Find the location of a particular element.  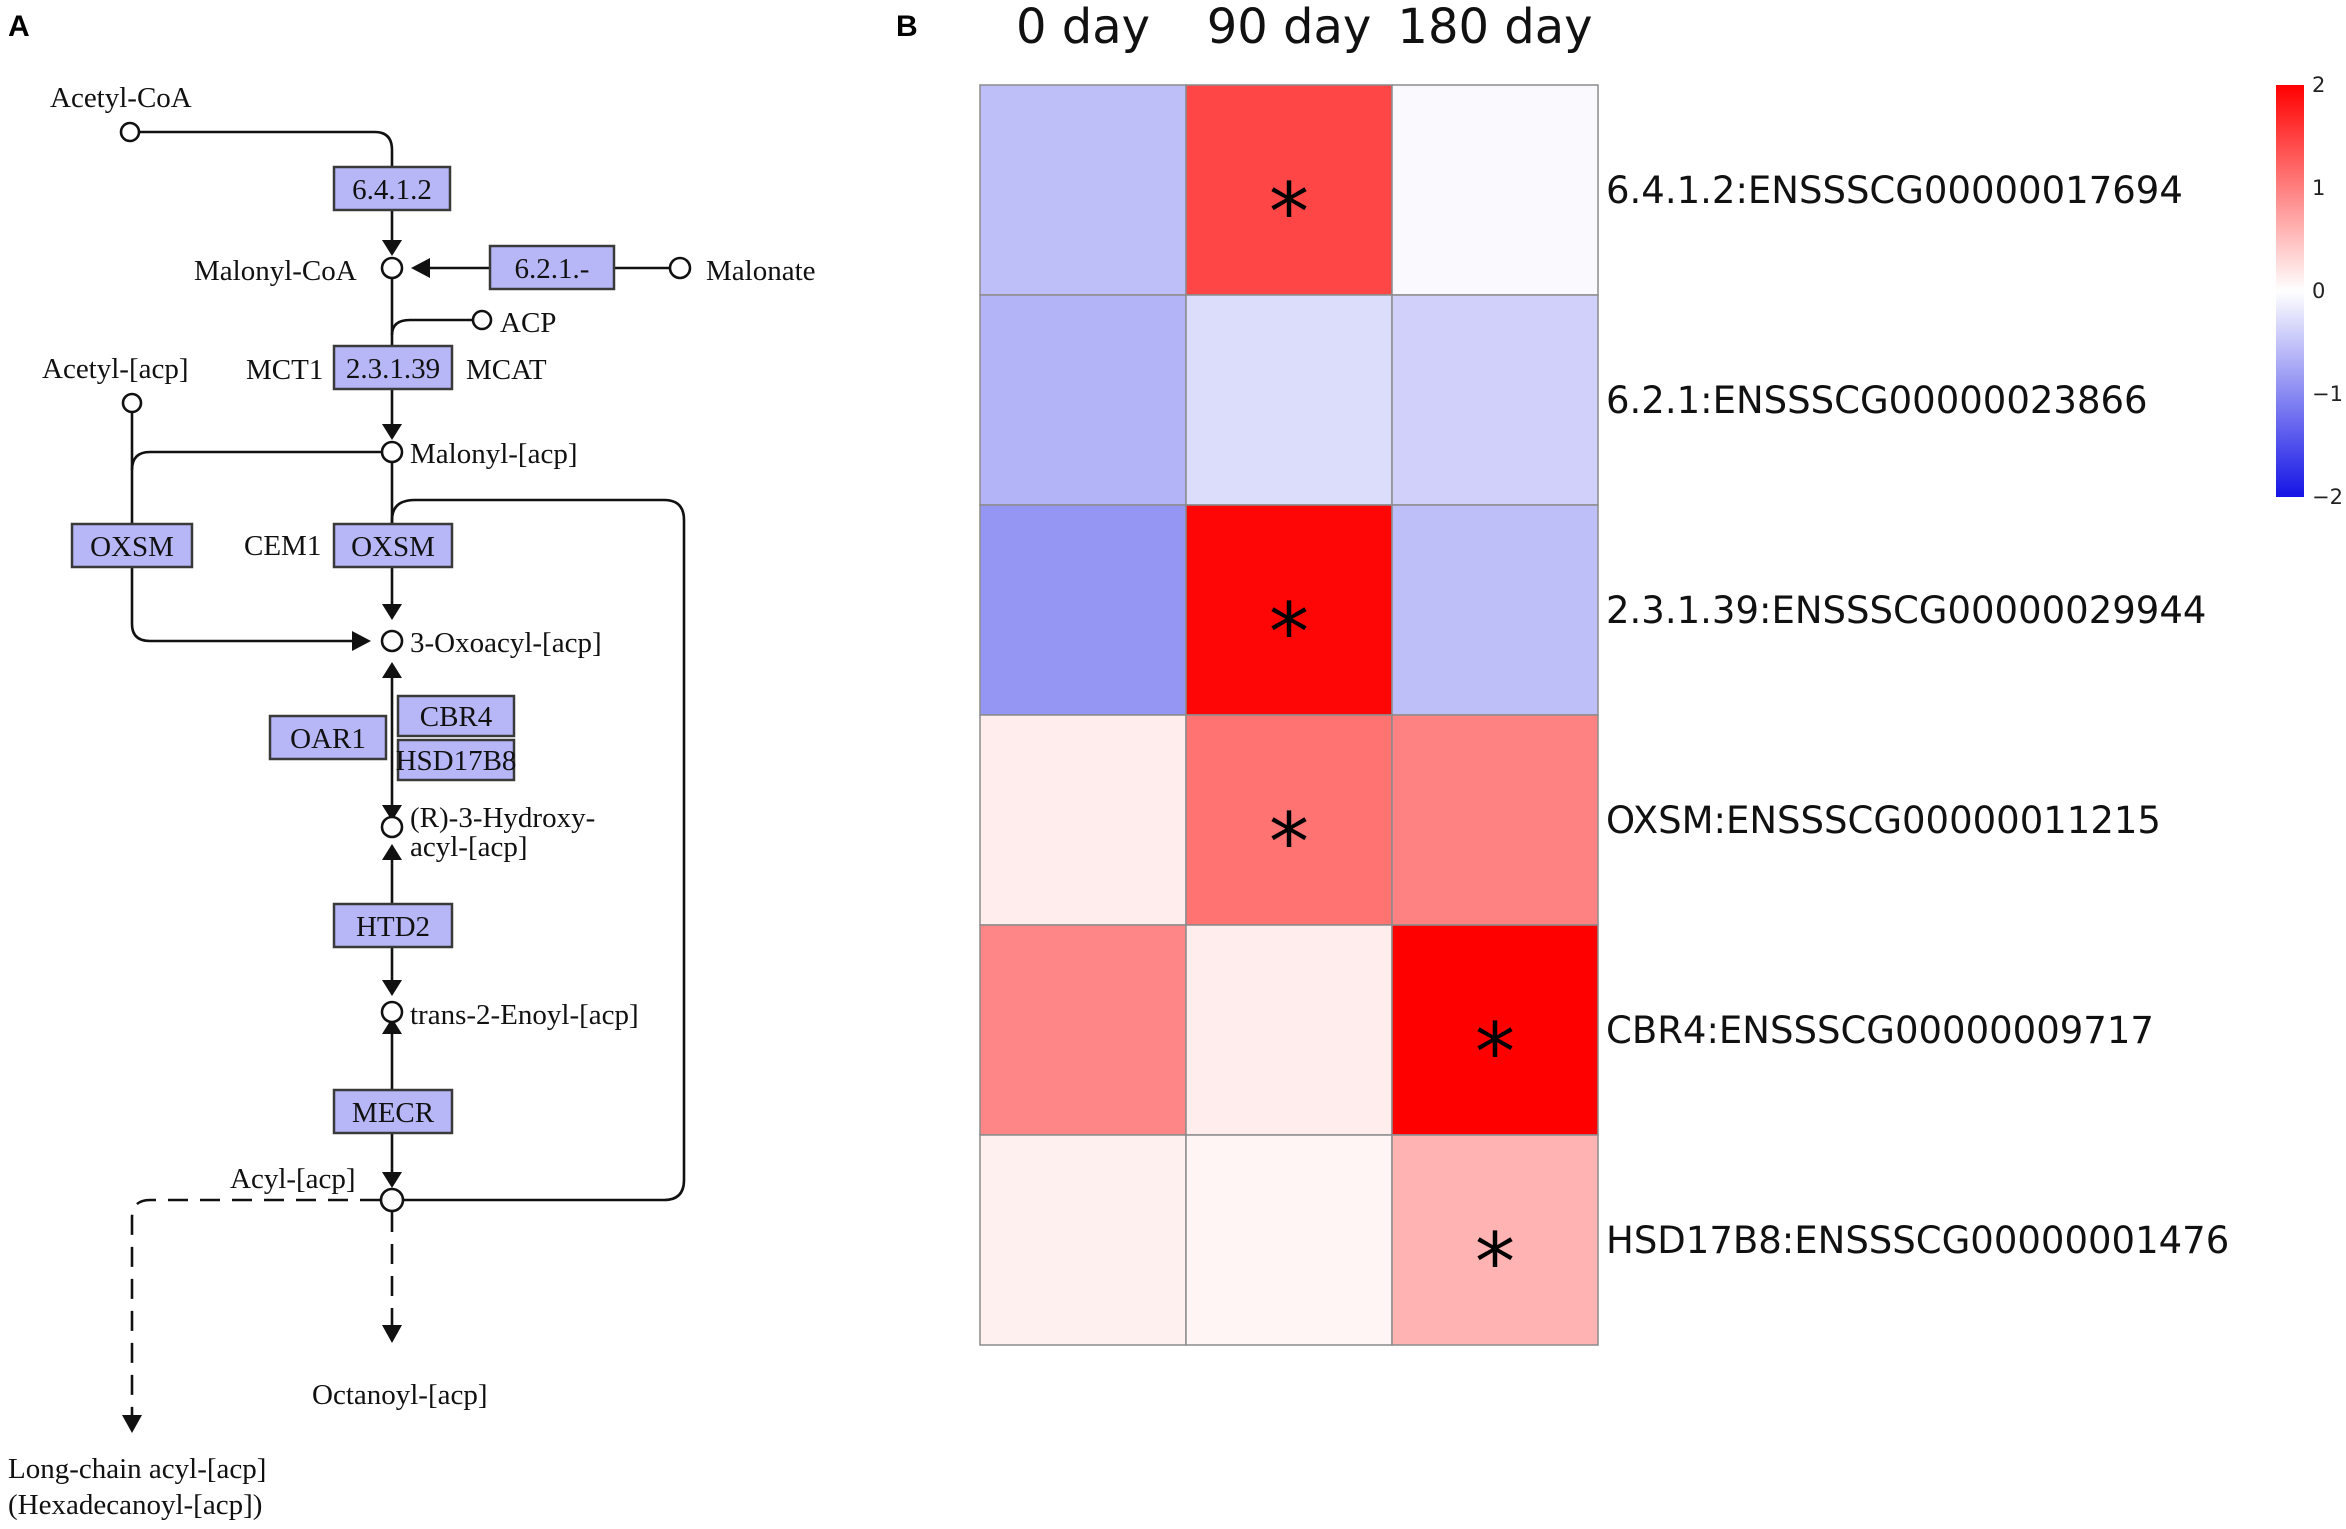

enzyme-label: HTD2 is located at coordinates (393, 927).